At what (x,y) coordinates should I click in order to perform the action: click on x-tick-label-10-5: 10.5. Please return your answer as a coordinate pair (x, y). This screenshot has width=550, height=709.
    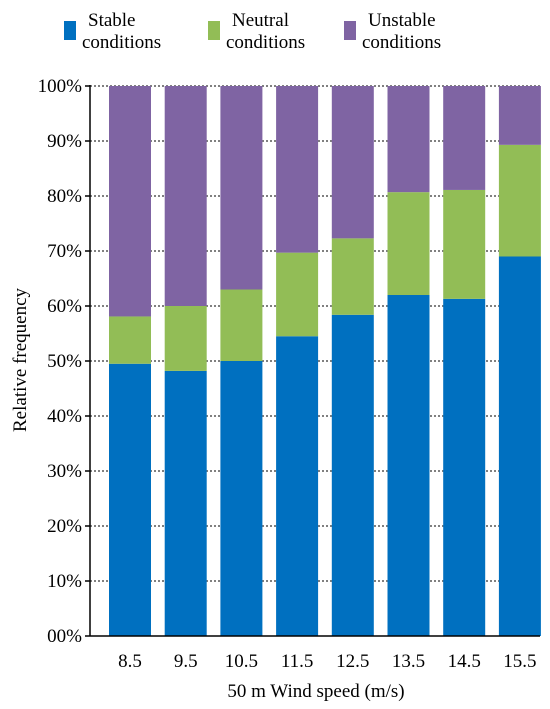
    Looking at the image, I should click on (241, 661).